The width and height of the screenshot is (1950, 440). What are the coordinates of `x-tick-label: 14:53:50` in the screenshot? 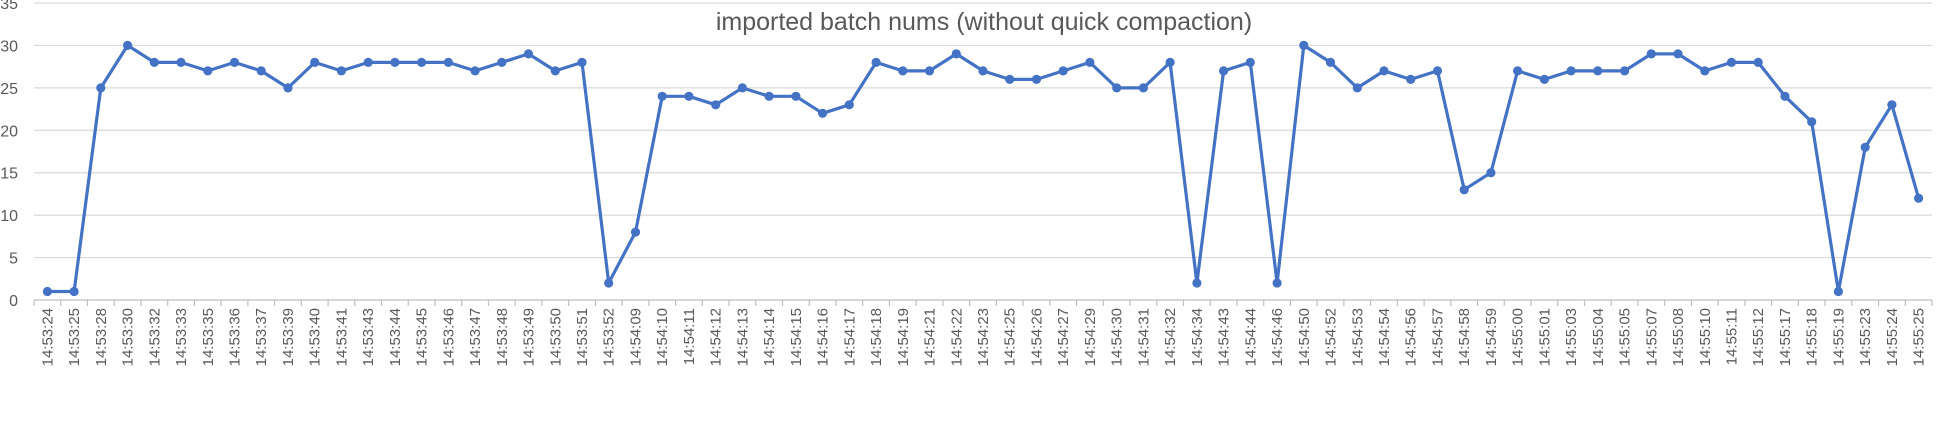 It's located at (555, 337).